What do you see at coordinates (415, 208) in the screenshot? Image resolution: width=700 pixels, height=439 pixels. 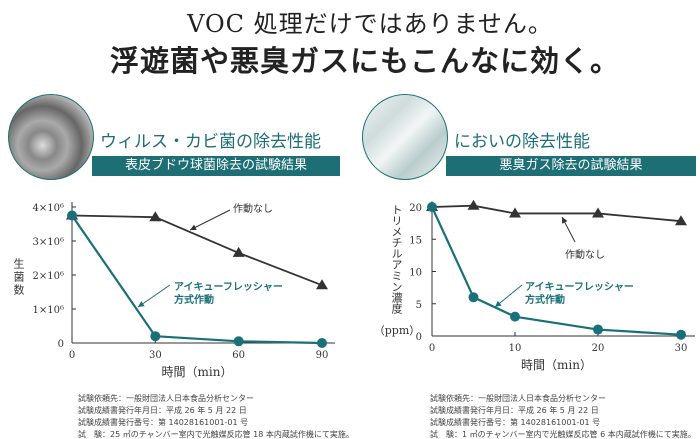 I see `y-tick-label: 20` at bounding box center [415, 208].